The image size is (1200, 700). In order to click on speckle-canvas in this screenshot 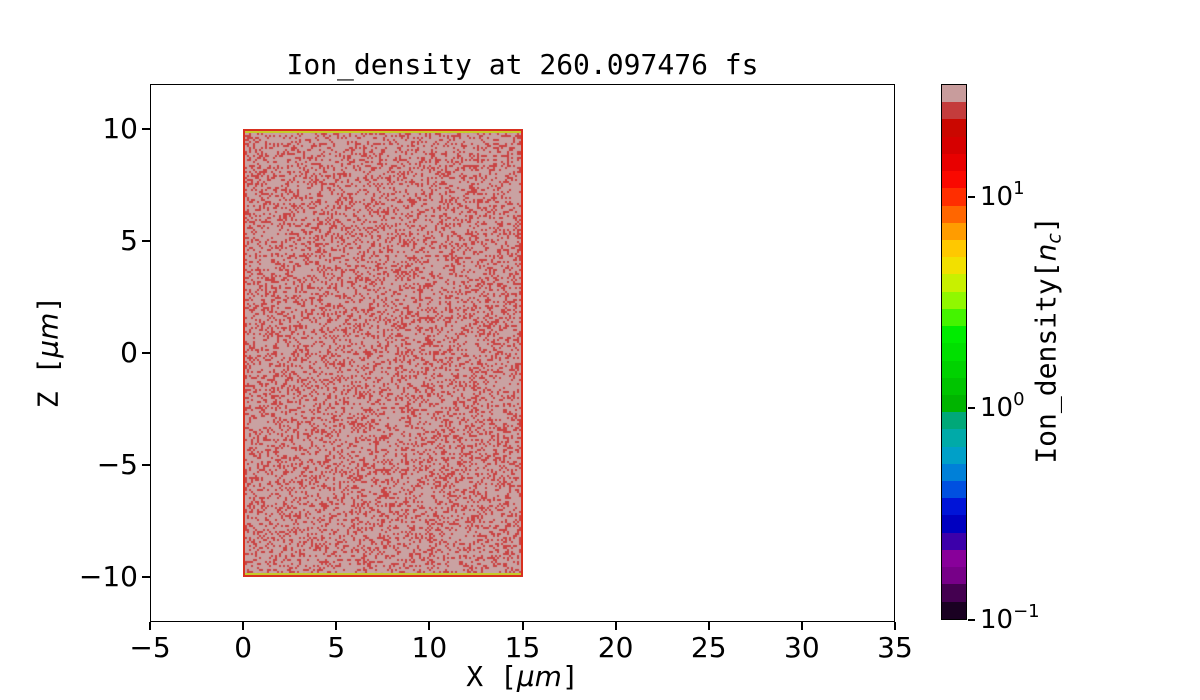, I will do `click(383, 353)`.